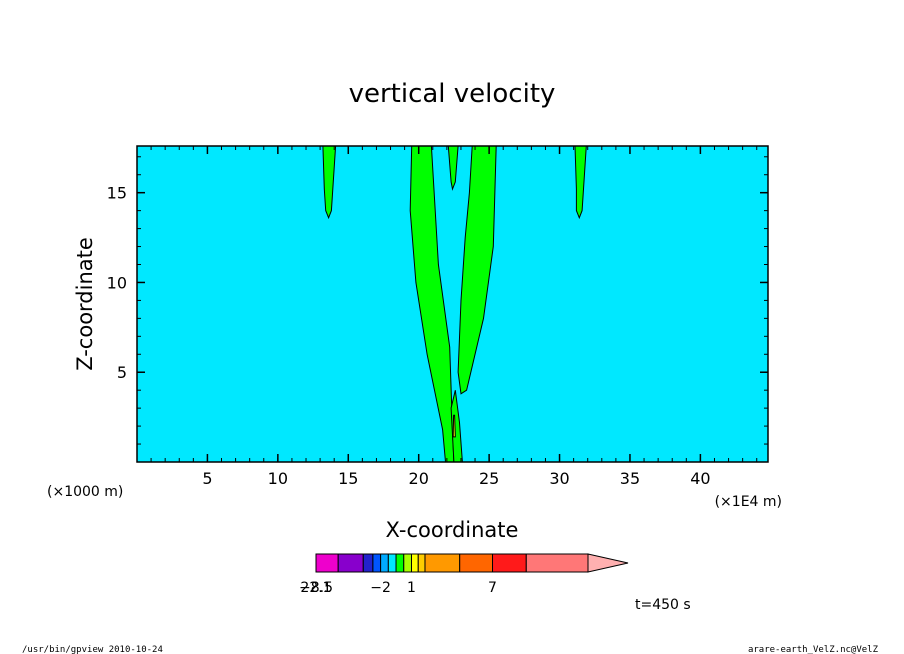 The width and height of the screenshot is (904, 654). Describe the element at coordinates (92, 649) in the screenshot. I see `footer-left: /usr/bin/gpview 2010-10-24` at that location.